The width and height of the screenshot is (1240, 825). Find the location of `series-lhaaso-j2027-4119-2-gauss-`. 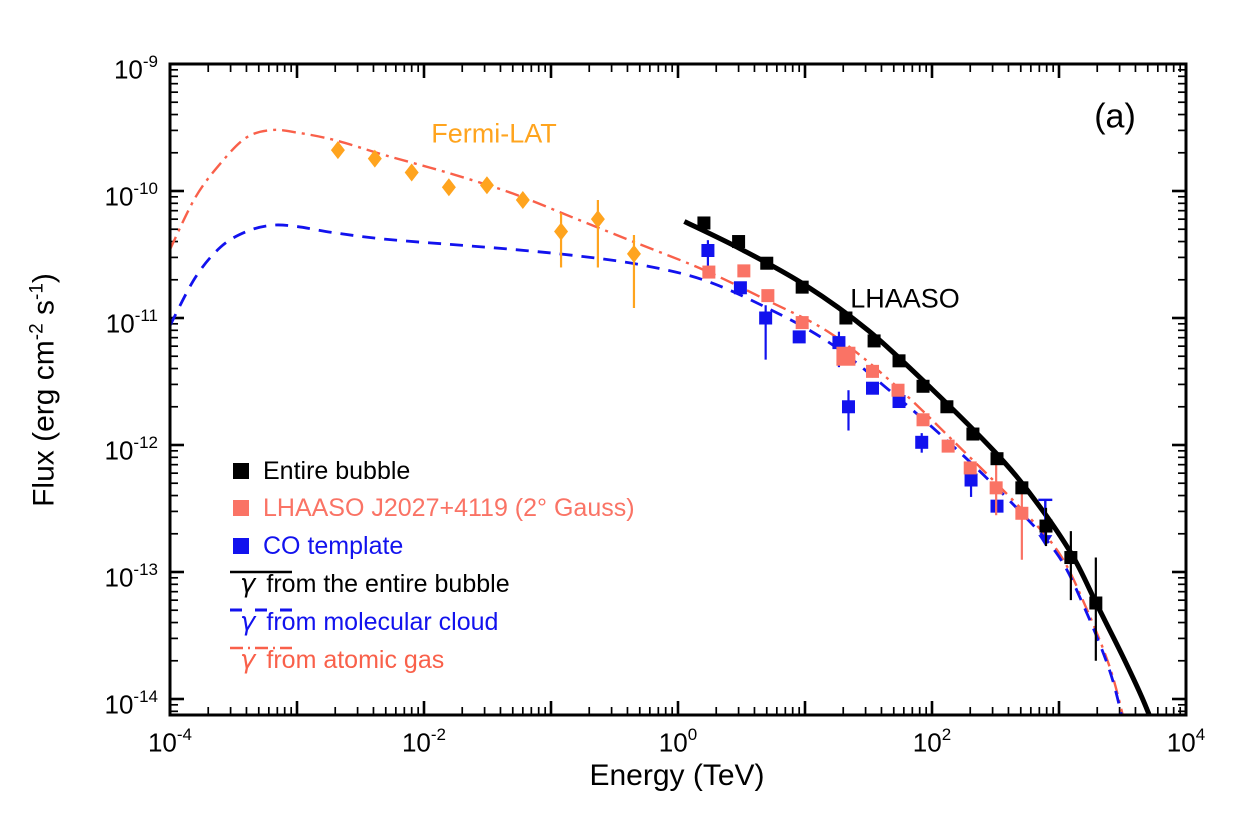

series-lhaaso-j2027-4119-2-gauss- is located at coordinates (865, 412).